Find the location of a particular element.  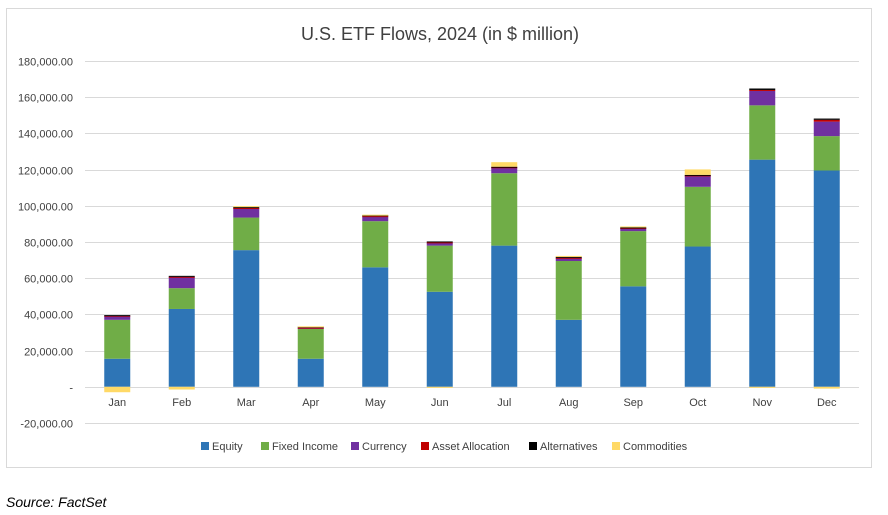

bar-jun-asset-allocation is located at coordinates (439, 243).